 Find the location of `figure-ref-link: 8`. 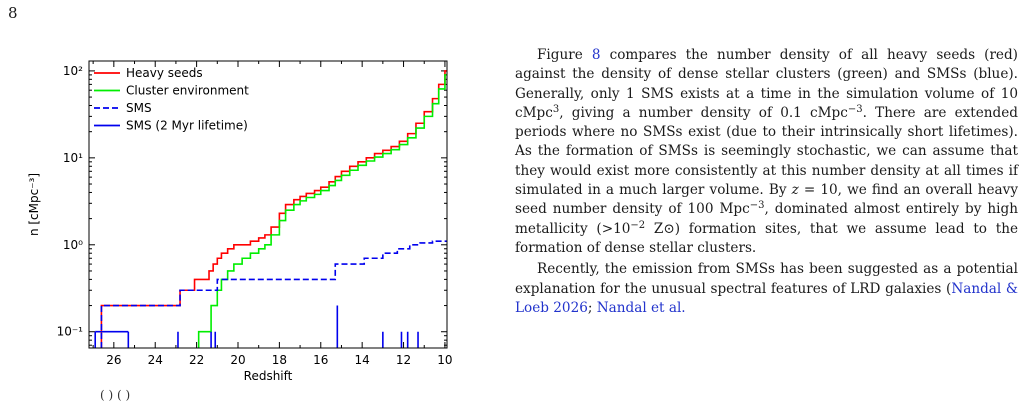

figure-ref-link: 8 is located at coordinates (596, 55).